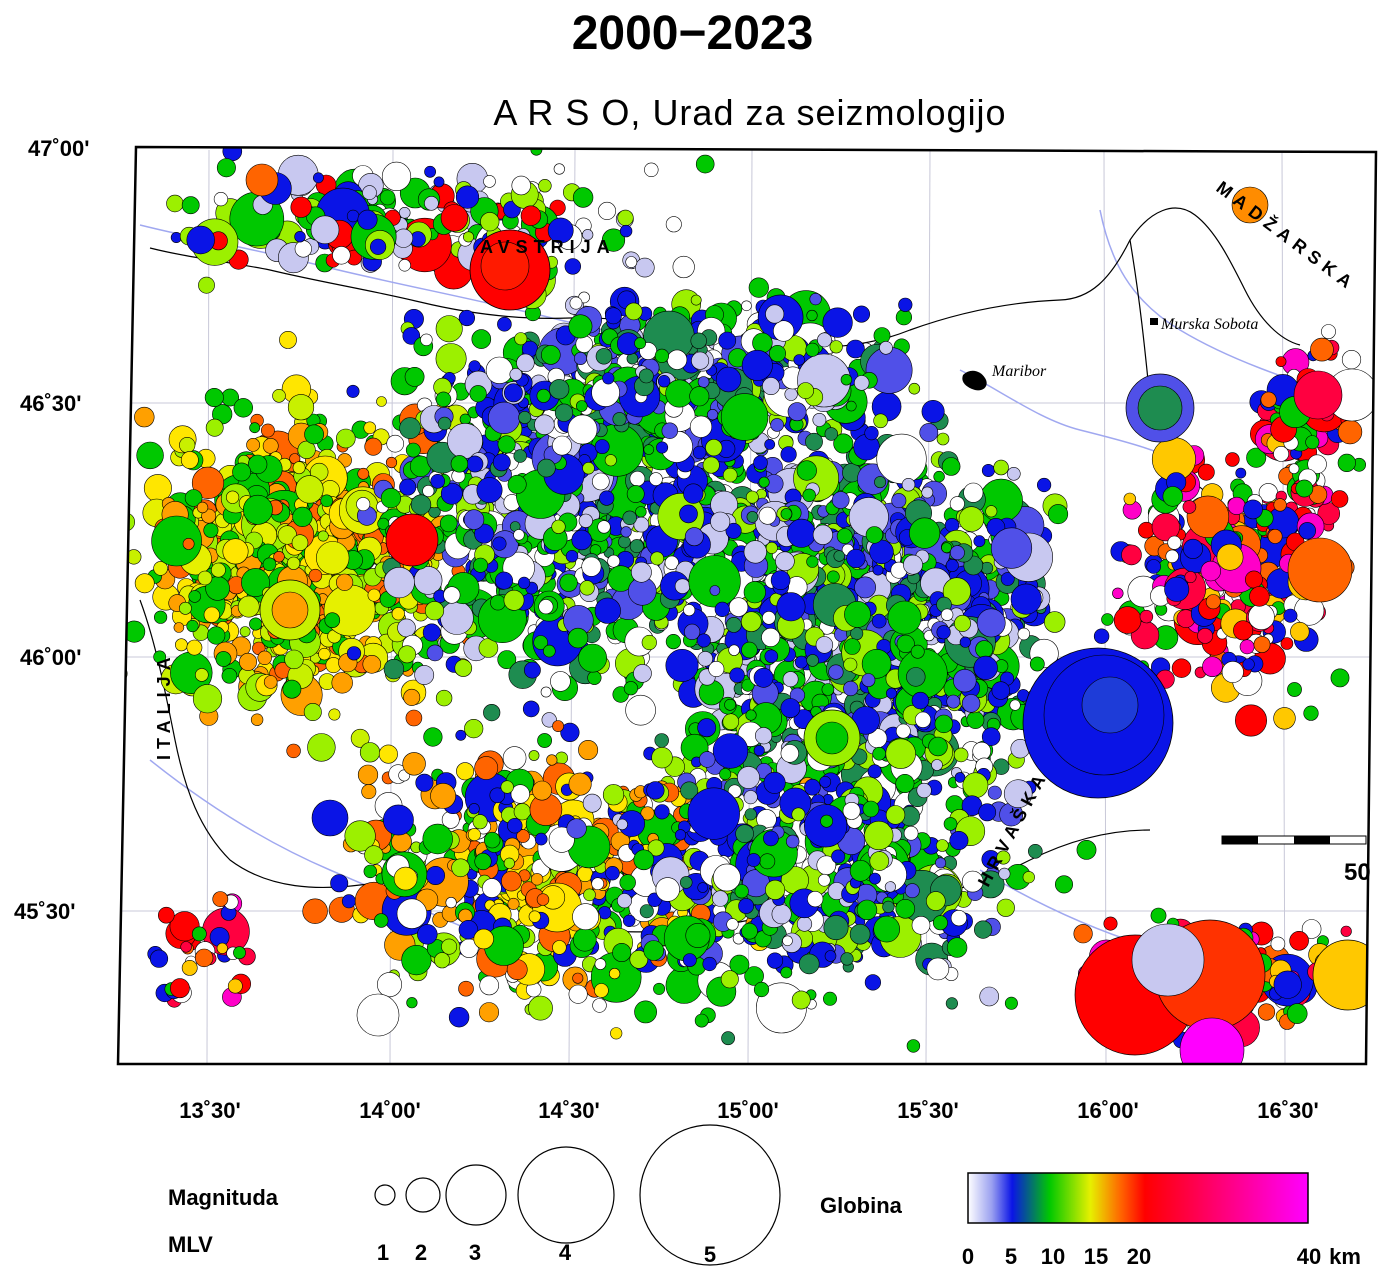 Image resolution: width=1385 pixels, height=1274 pixels. I want to click on map-subtitle: A R S O, Urad za seizmologijo, so click(750, 112).